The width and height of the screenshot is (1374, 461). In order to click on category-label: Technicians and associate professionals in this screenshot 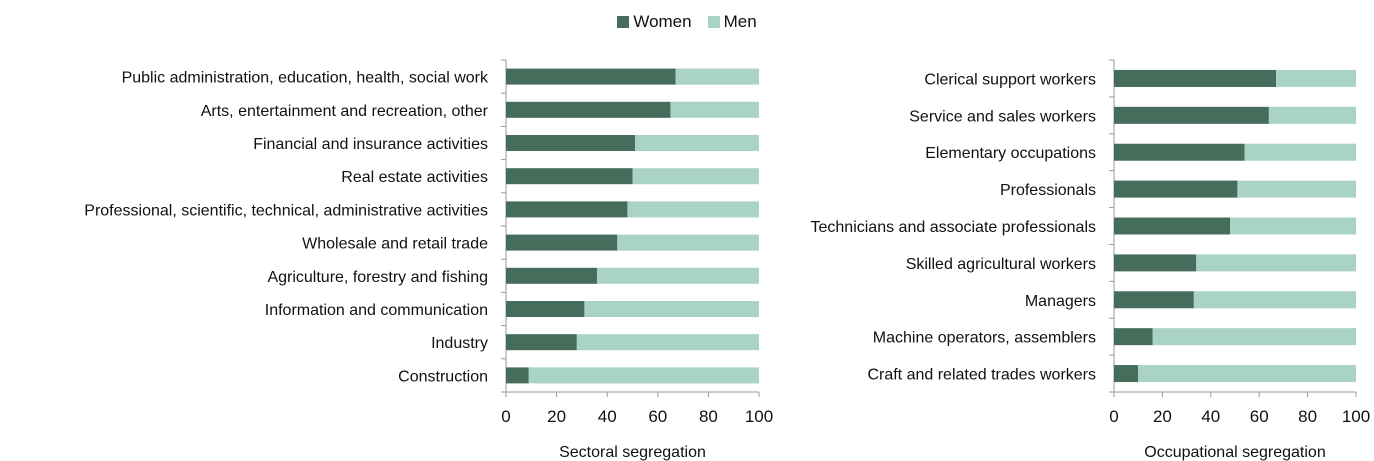, I will do `click(954, 227)`.